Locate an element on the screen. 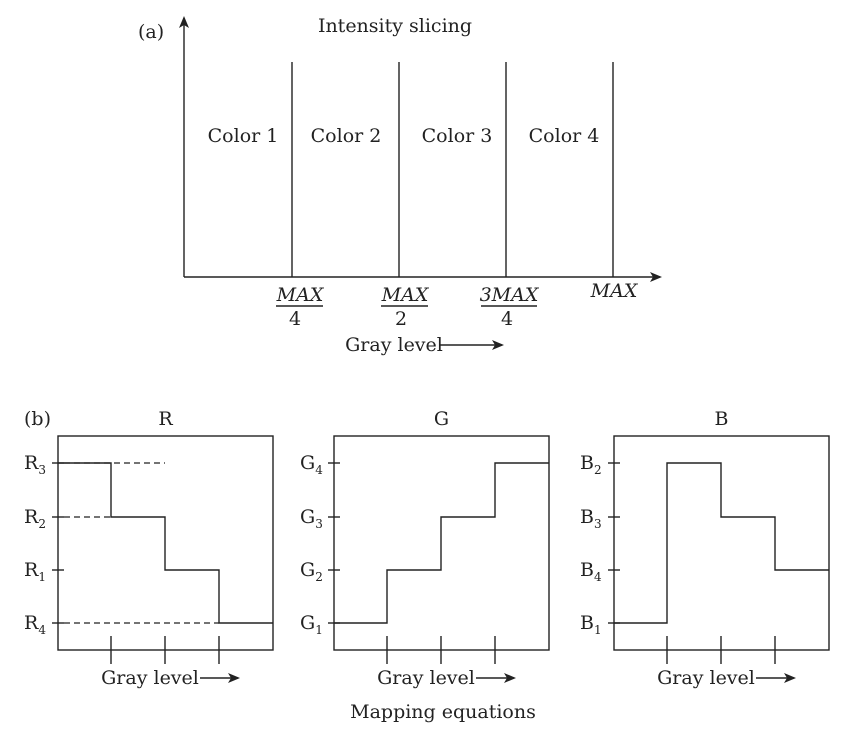 This screenshot has height=730, width=846. level-label: G1 is located at coordinates (311, 624).